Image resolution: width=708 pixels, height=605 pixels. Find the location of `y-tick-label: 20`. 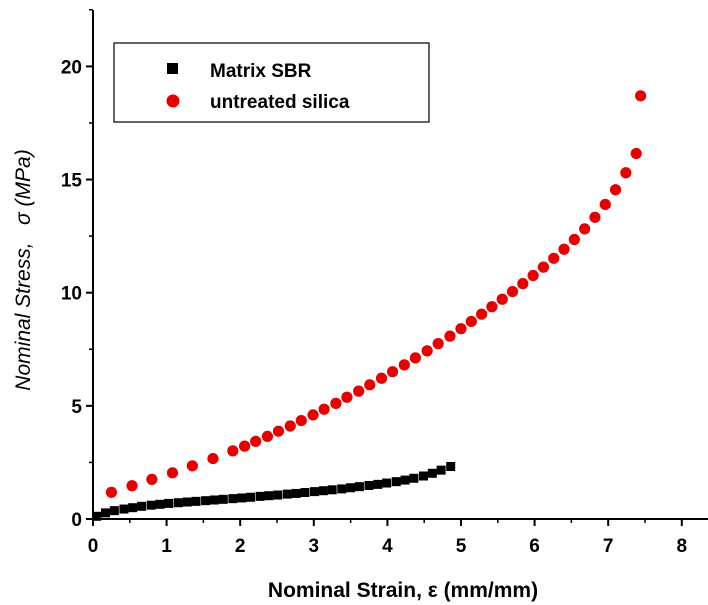

y-tick-label: 20 is located at coordinates (71, 67).